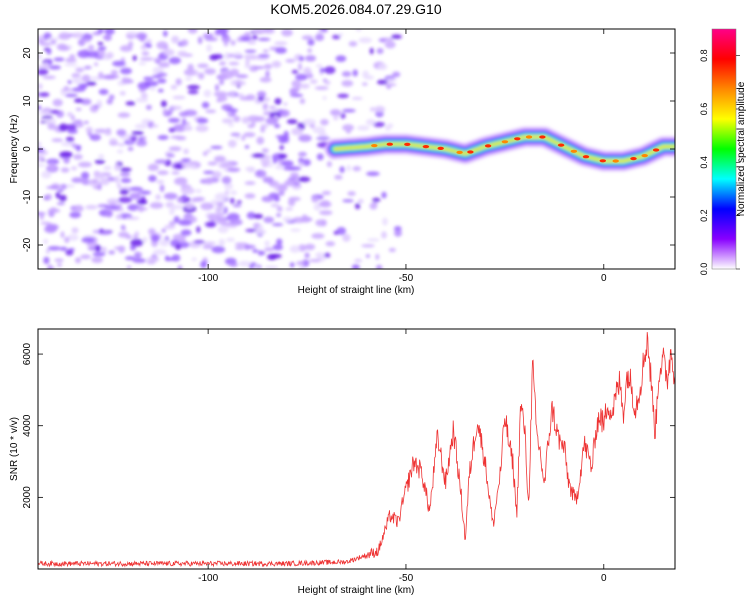  What do you see at coordinates (719, 162) in the screenshot?
I see `colorbar-ticks: 0.0 0.2 0.4 0.6 0.8` at bounding box center [719, 162].